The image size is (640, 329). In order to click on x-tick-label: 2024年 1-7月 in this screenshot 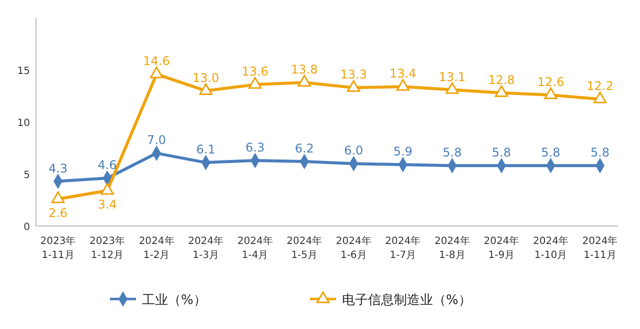, I will do `click(403, 248)`.